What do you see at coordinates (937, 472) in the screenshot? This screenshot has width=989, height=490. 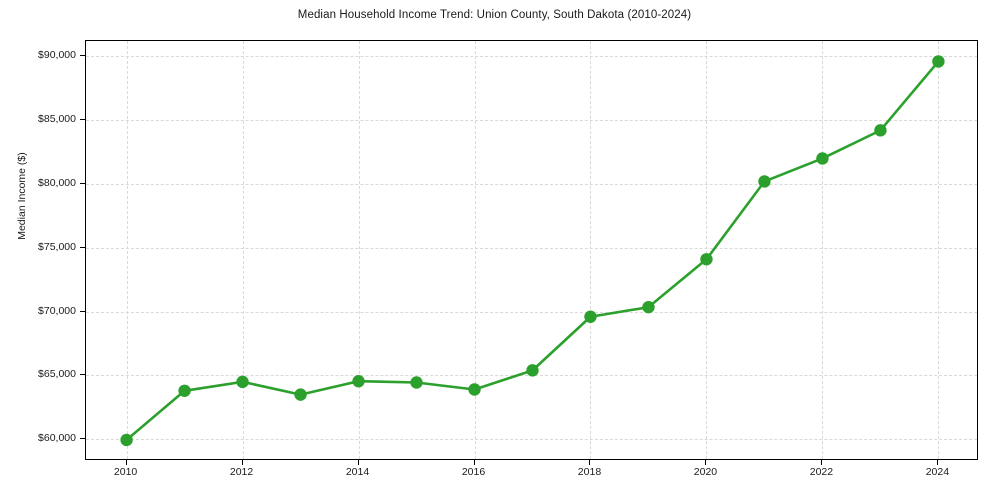 I see `x-axis-tick-label: 2024` at bounding box center [937, 472].